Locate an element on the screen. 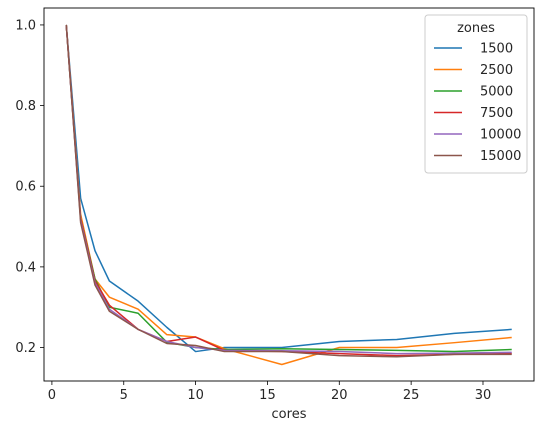  legend: zones 1500 2500 5000 7500 10000 15000 is located at coordinates (476, 94).